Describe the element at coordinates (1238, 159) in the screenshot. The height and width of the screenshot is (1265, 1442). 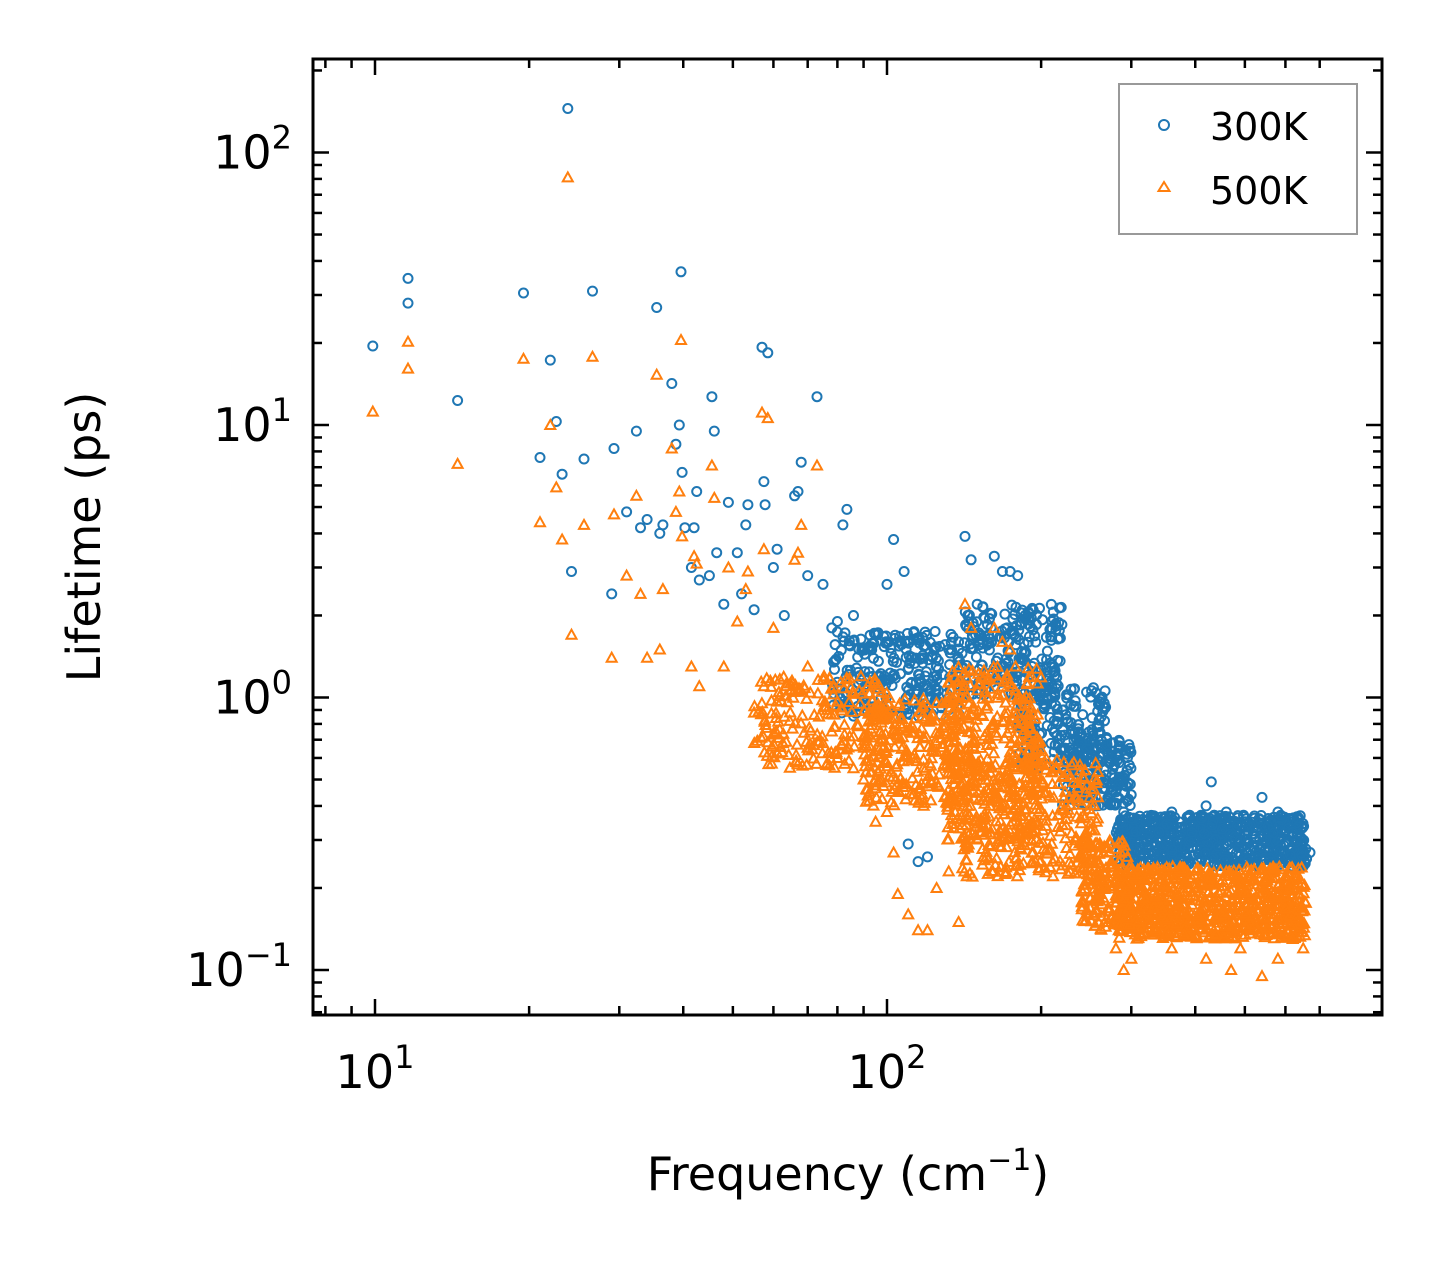
I see `legend: 300K 500K` at that location.